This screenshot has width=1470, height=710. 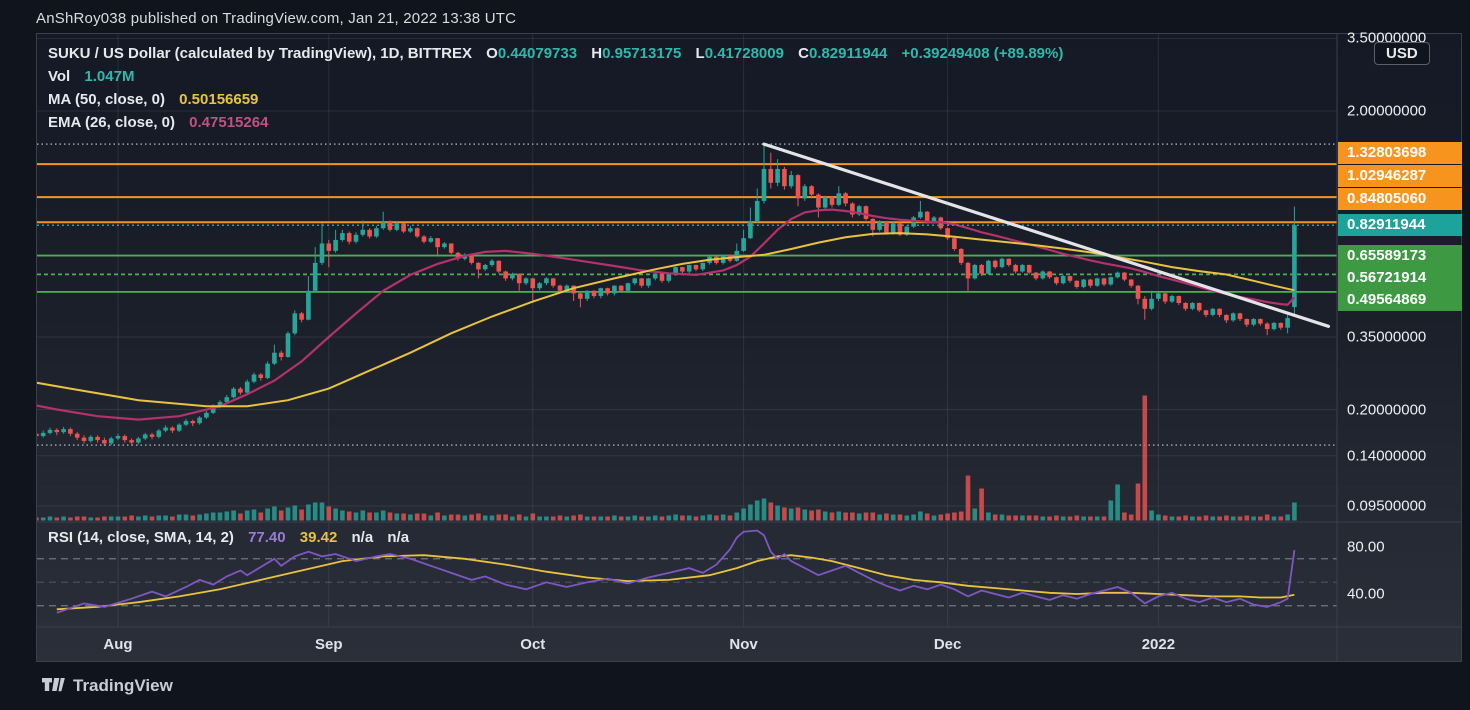 What do you see at coordinates (53, 684) in the screenshot?
I see `tradingview-logo-icon` at bounding box center [53, 684].